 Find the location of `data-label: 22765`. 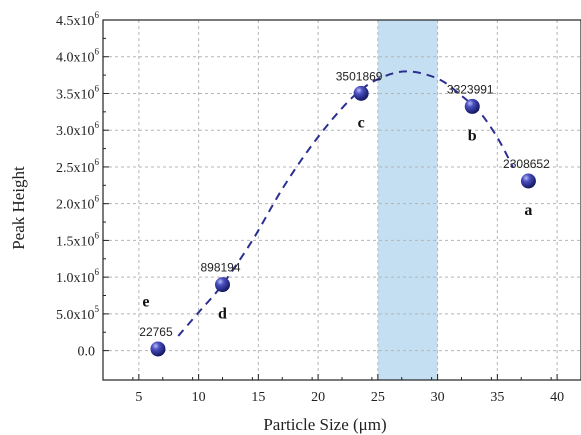

data-label: 22765 is located at coordinates (156, 332).